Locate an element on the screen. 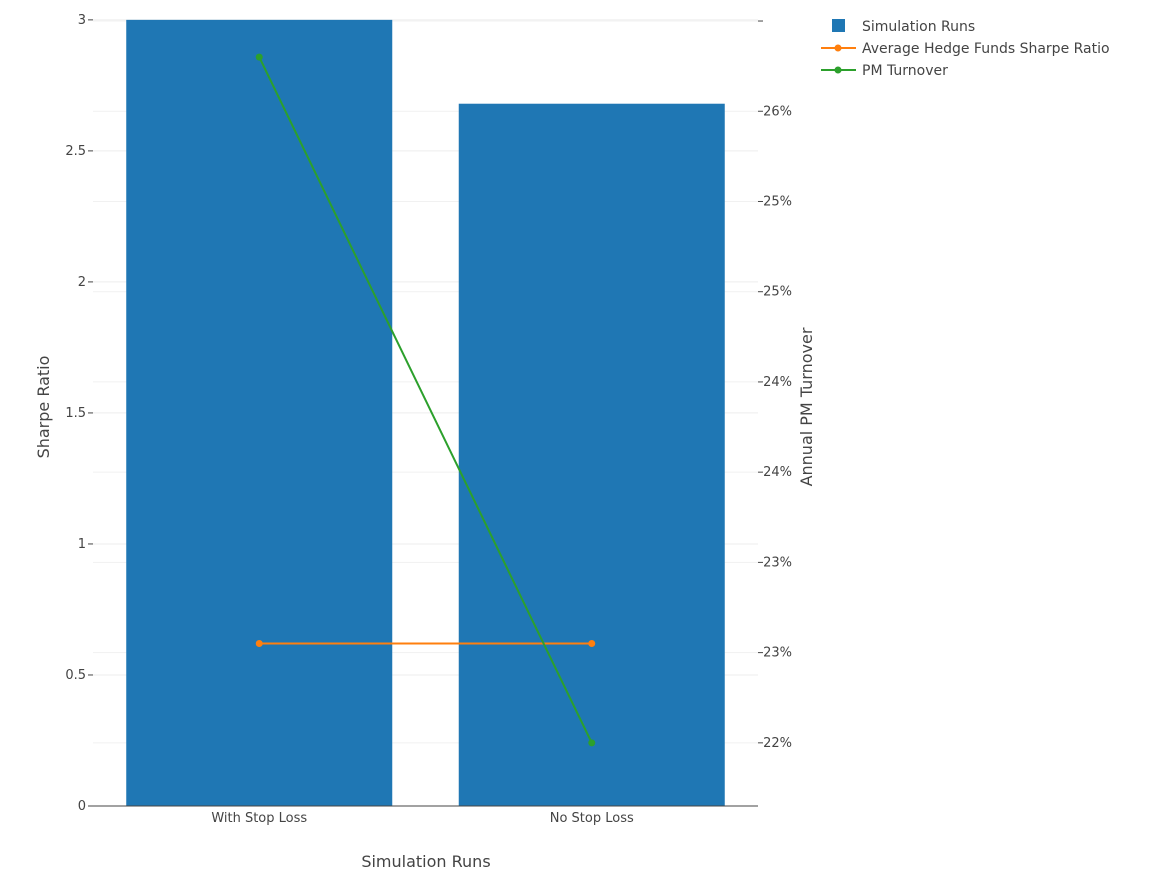 The image size is (1149, 889). y-tick-label: 1.5 is located at coordinates (75, 413).